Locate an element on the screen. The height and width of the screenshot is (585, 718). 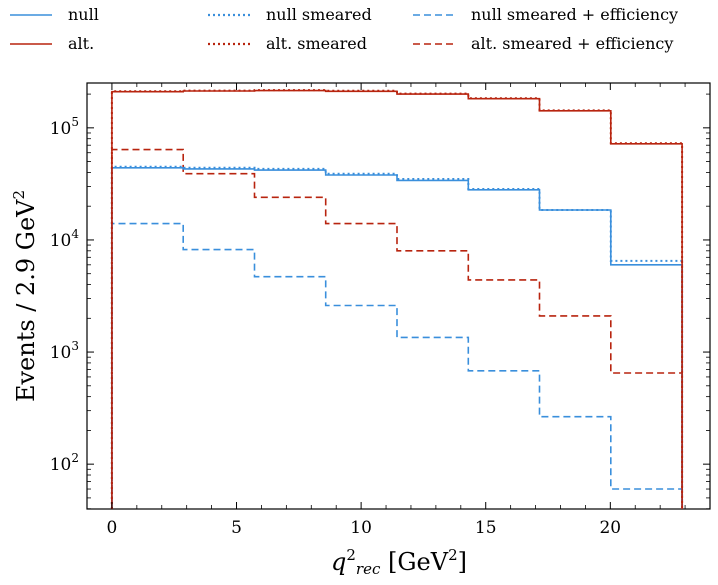
legend-item: null is located at coordinates (54, 14).